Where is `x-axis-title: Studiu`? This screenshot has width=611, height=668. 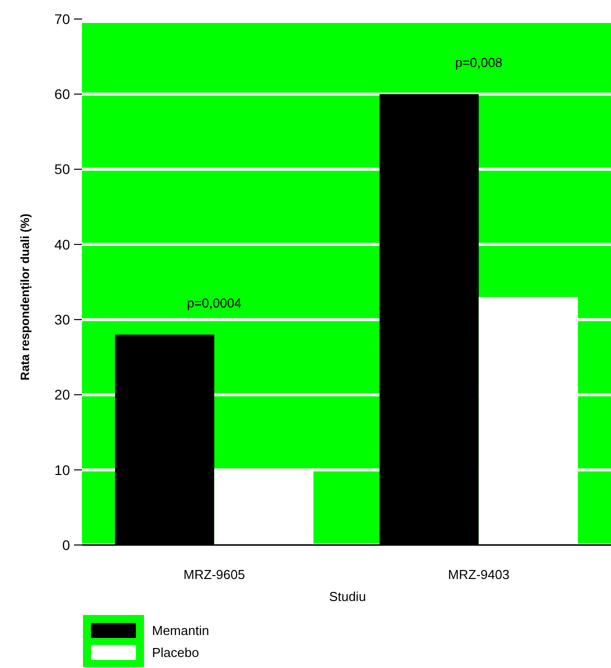
x-axis-title: Studiu is located at coordinates (347, 596).